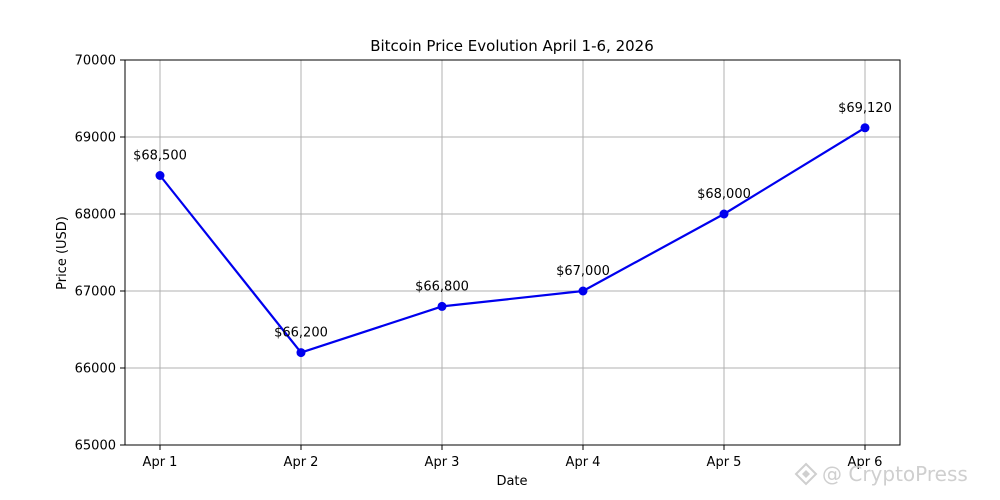  Describe the element at coordinates (95, 446) in the screenshot. I see `y-tick-label: 65000` at that location.